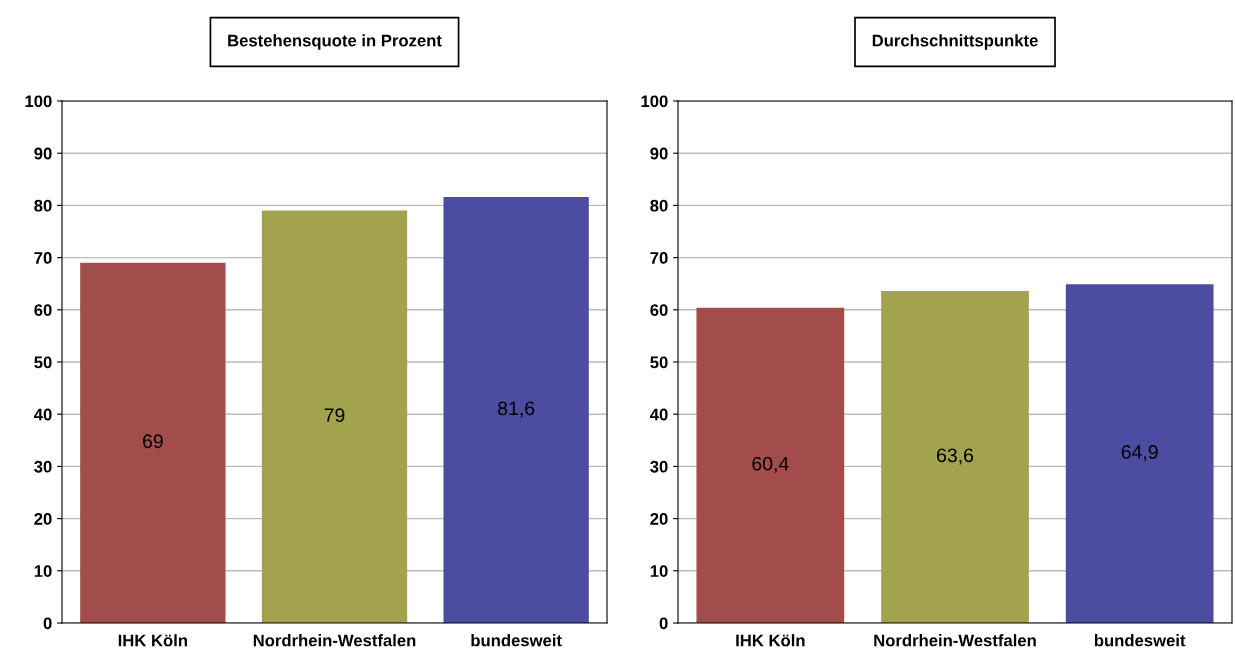  What do you see at coordinates (955, 42) in the screenshot?
I see `chart-title: Durchschnittspunkte` at bounding box center [955, 42].